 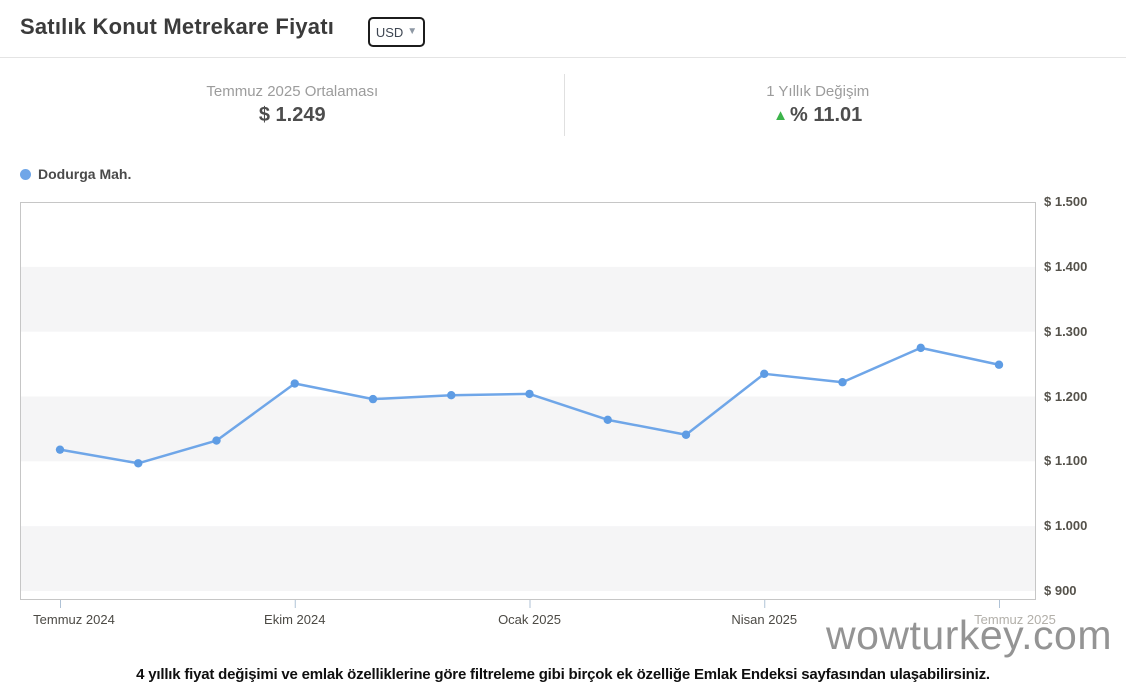 I want to click on stat-yearly-change-label: 1 Yıllık Değişim, so click(x=818, y=91).